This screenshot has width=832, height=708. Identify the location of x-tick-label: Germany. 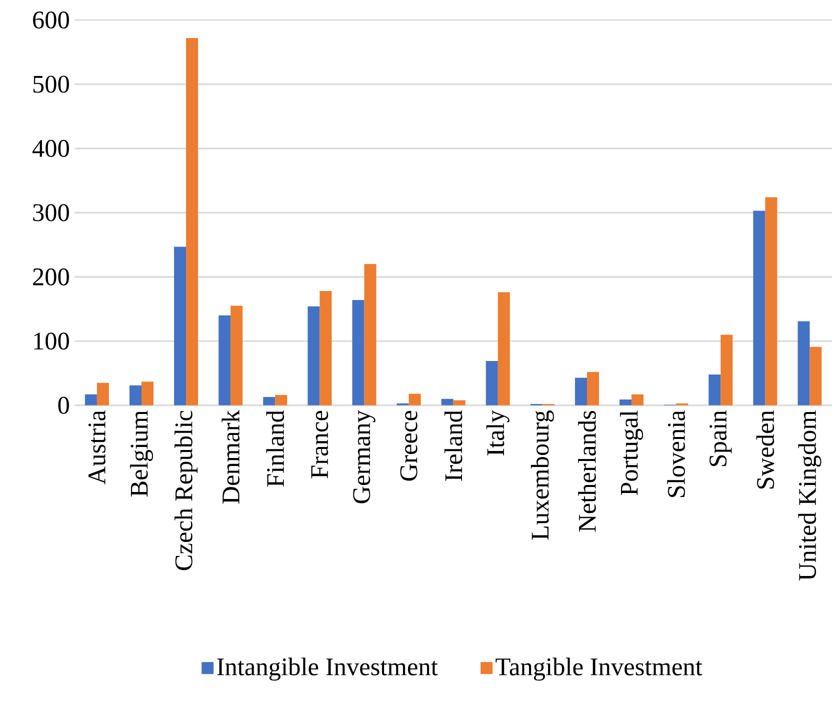
(364, 457).